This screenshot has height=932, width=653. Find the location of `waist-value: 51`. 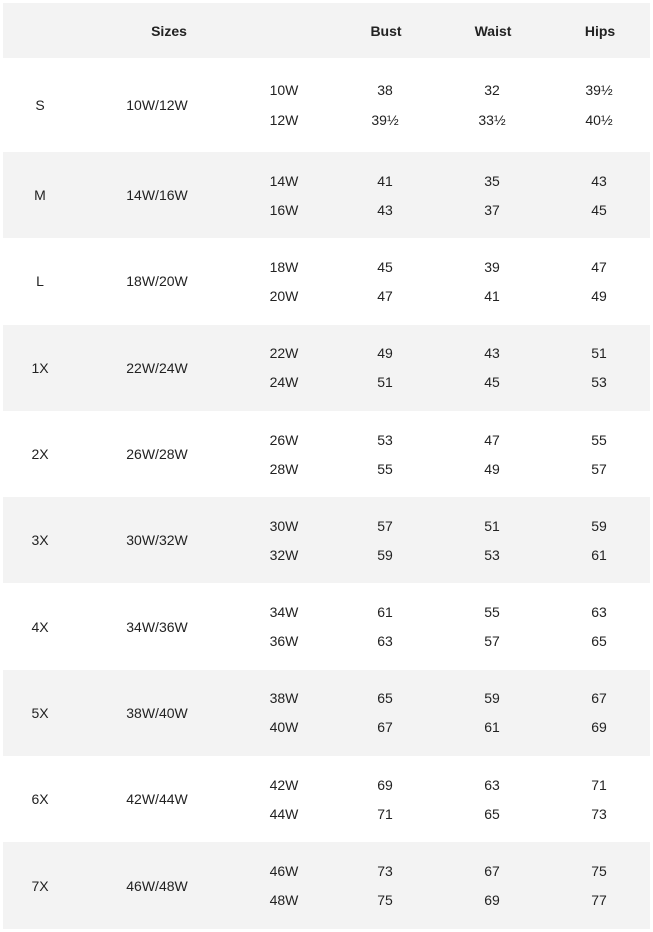

waist-value: 51 is located at coordinates (492, 525).